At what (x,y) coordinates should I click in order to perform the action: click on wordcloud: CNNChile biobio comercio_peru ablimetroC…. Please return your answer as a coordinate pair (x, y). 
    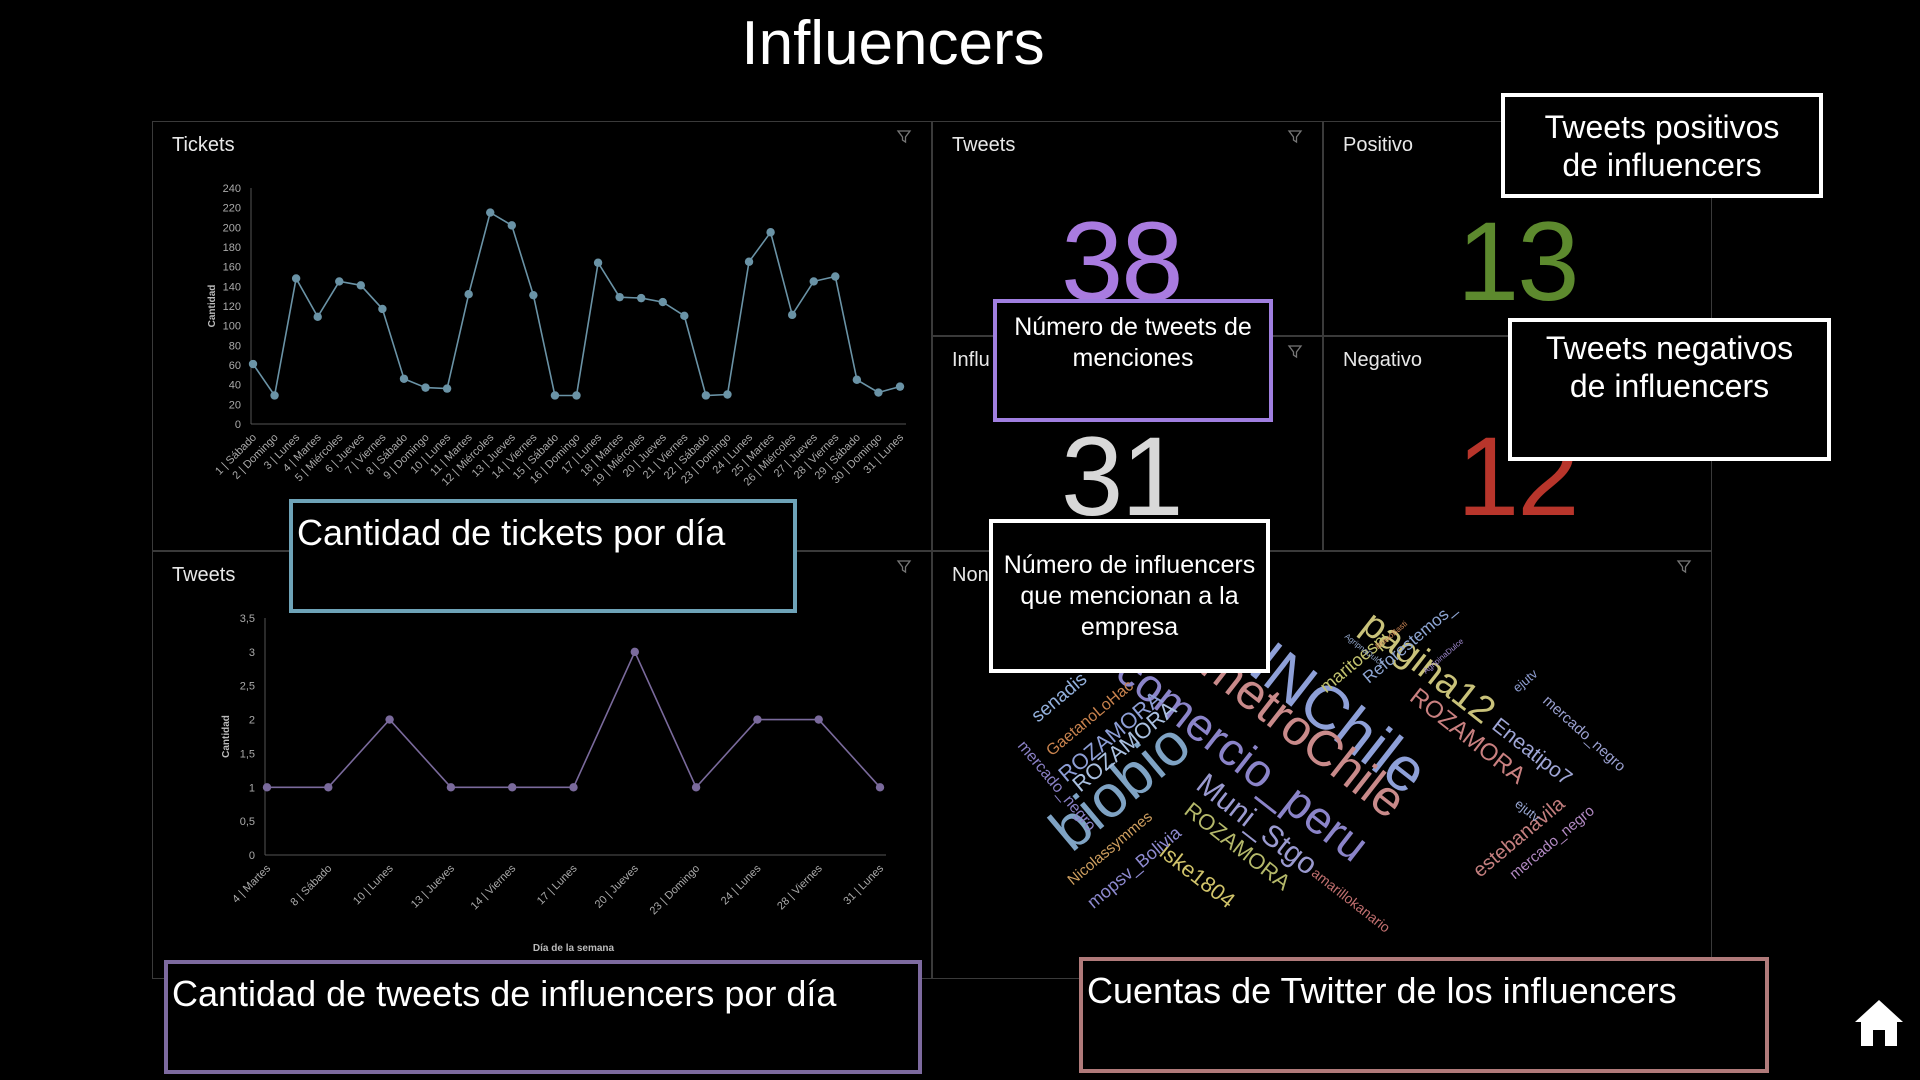
    Looking at the image, I should click on (1321, 760).